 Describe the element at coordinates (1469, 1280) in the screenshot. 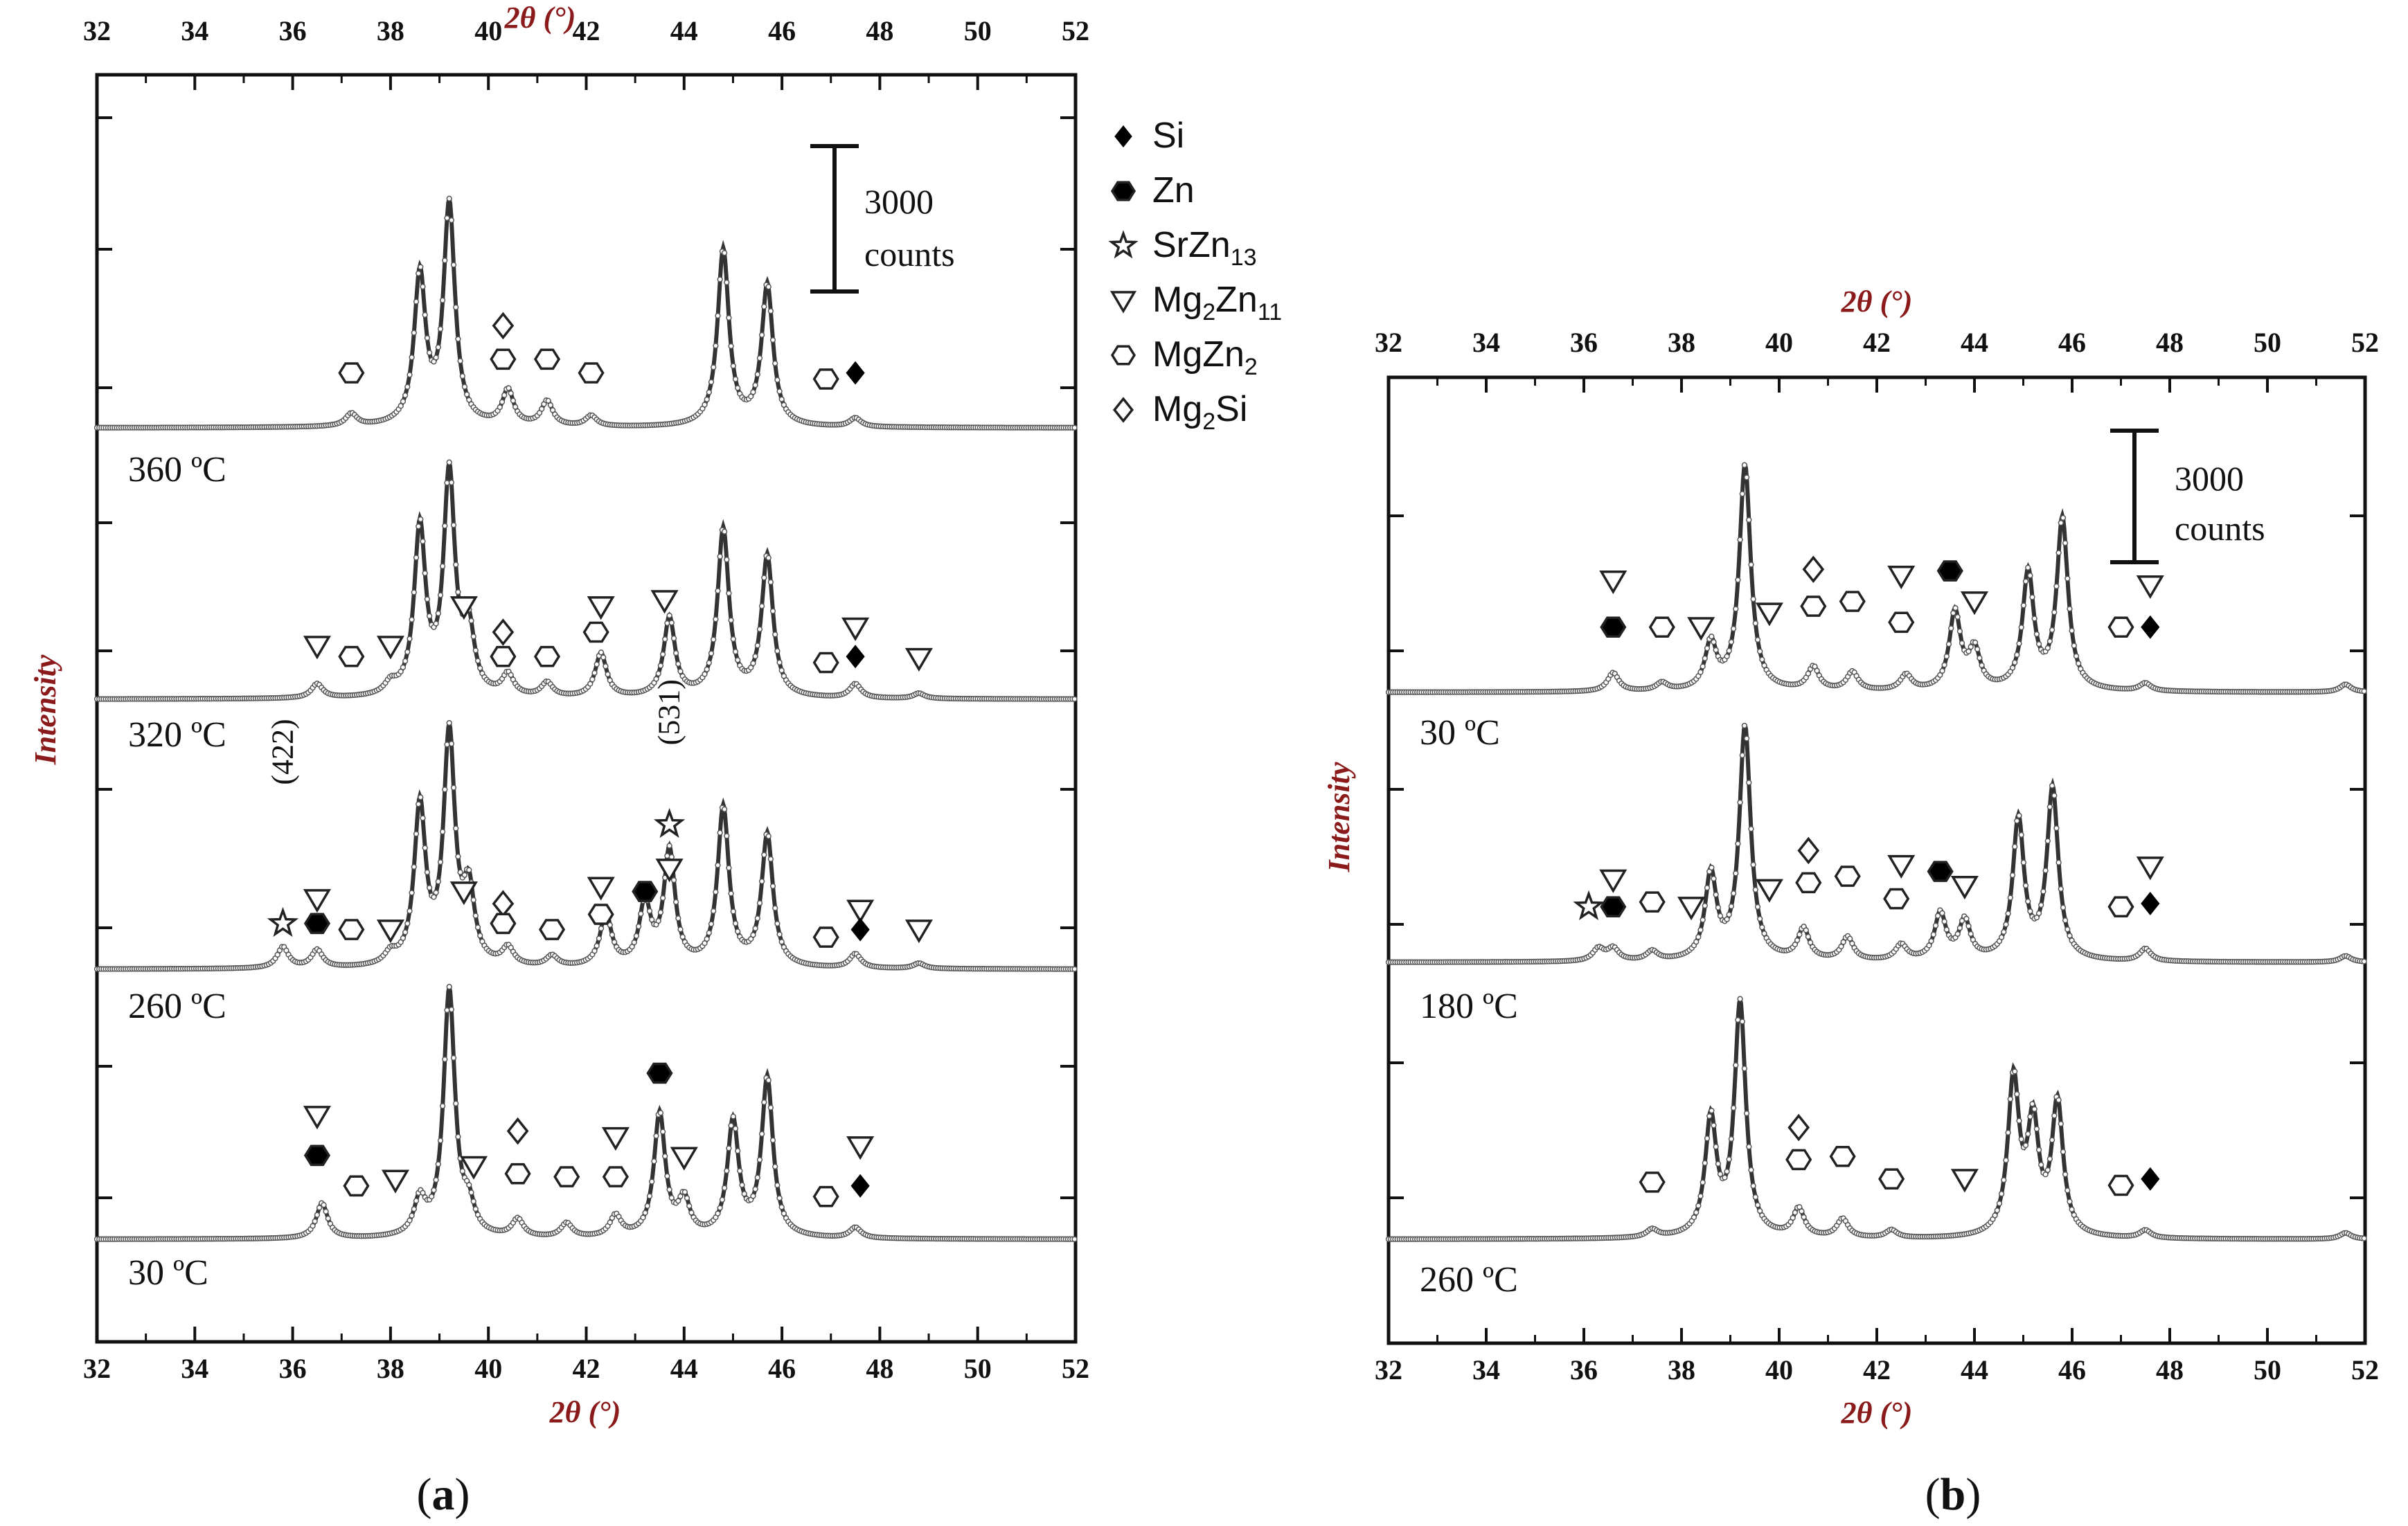

I see `temperature-label: 260 ºC` at that location.